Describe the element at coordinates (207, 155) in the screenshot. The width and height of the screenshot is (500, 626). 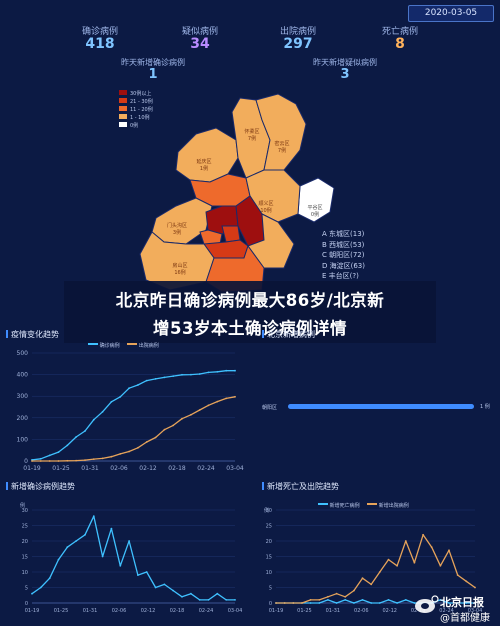
I see `district-yanqing` at that location.